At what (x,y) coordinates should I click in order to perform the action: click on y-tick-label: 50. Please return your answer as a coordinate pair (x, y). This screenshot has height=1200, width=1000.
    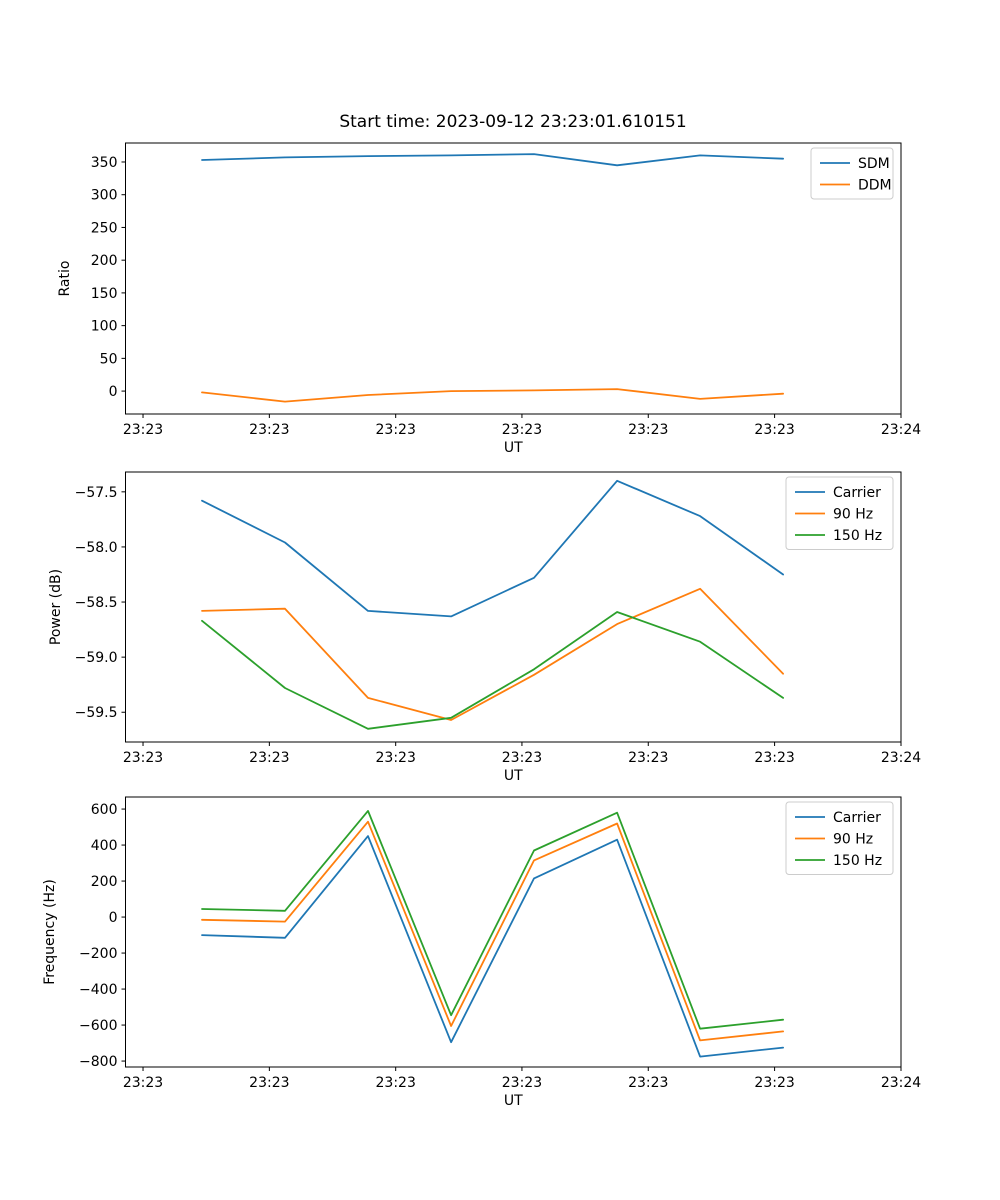
    Looking at the image, I should click on (109, 359).